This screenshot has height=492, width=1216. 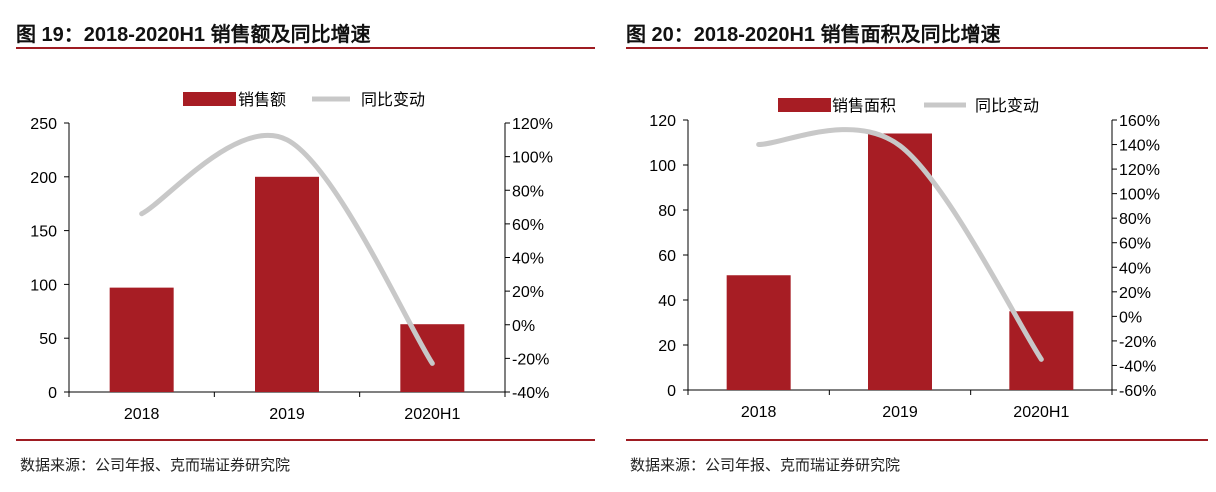 I want to click on y-tick-label: 200, so click(x=43, y=178).